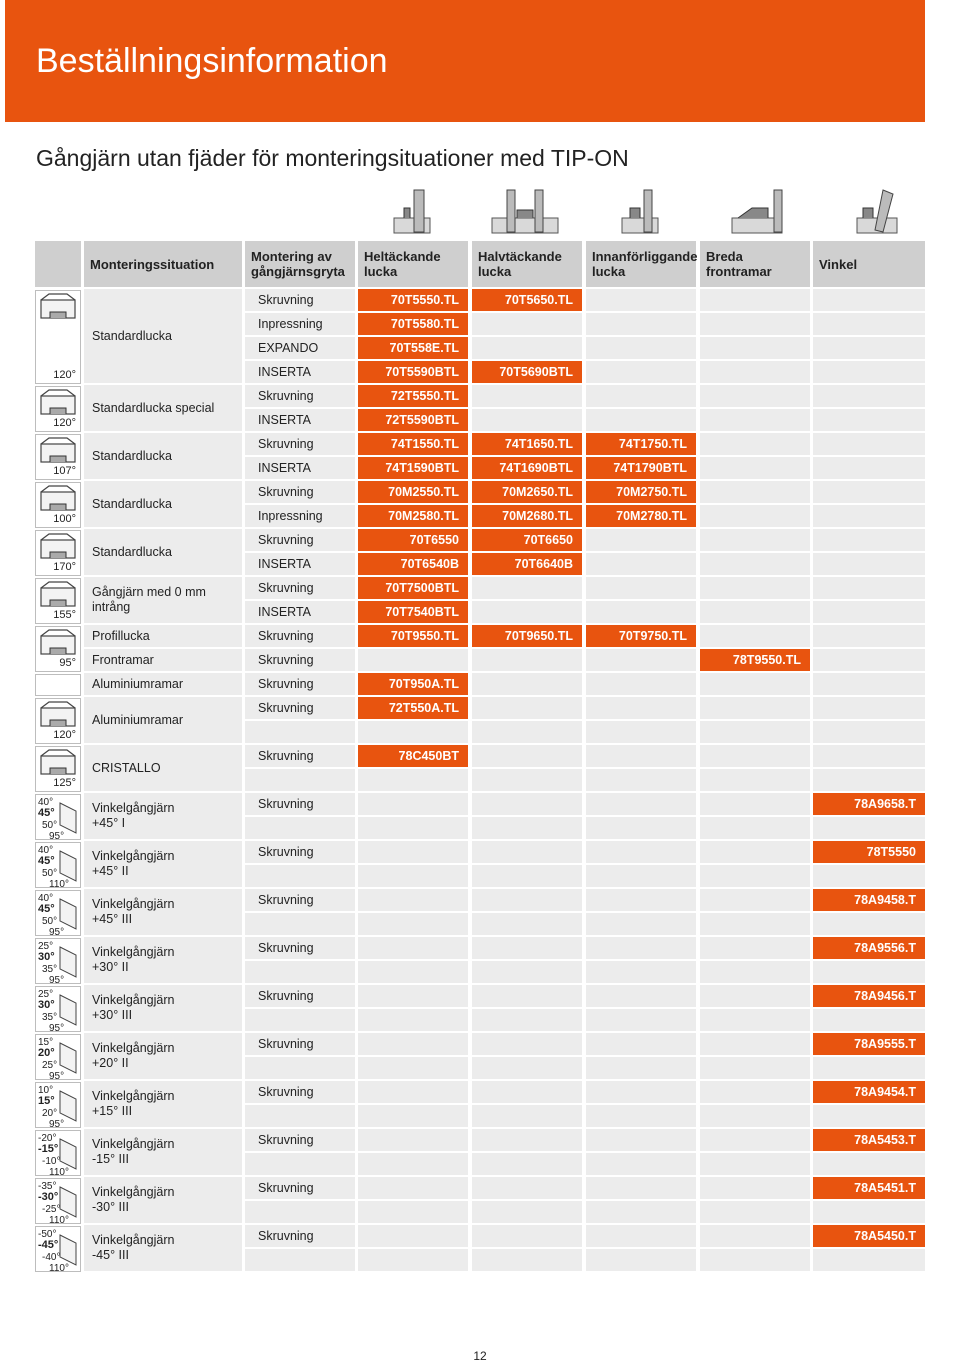 This screenshot has height=1364, width=960. I want to click on header-situation: Monteringssituation, so click(163, 264).